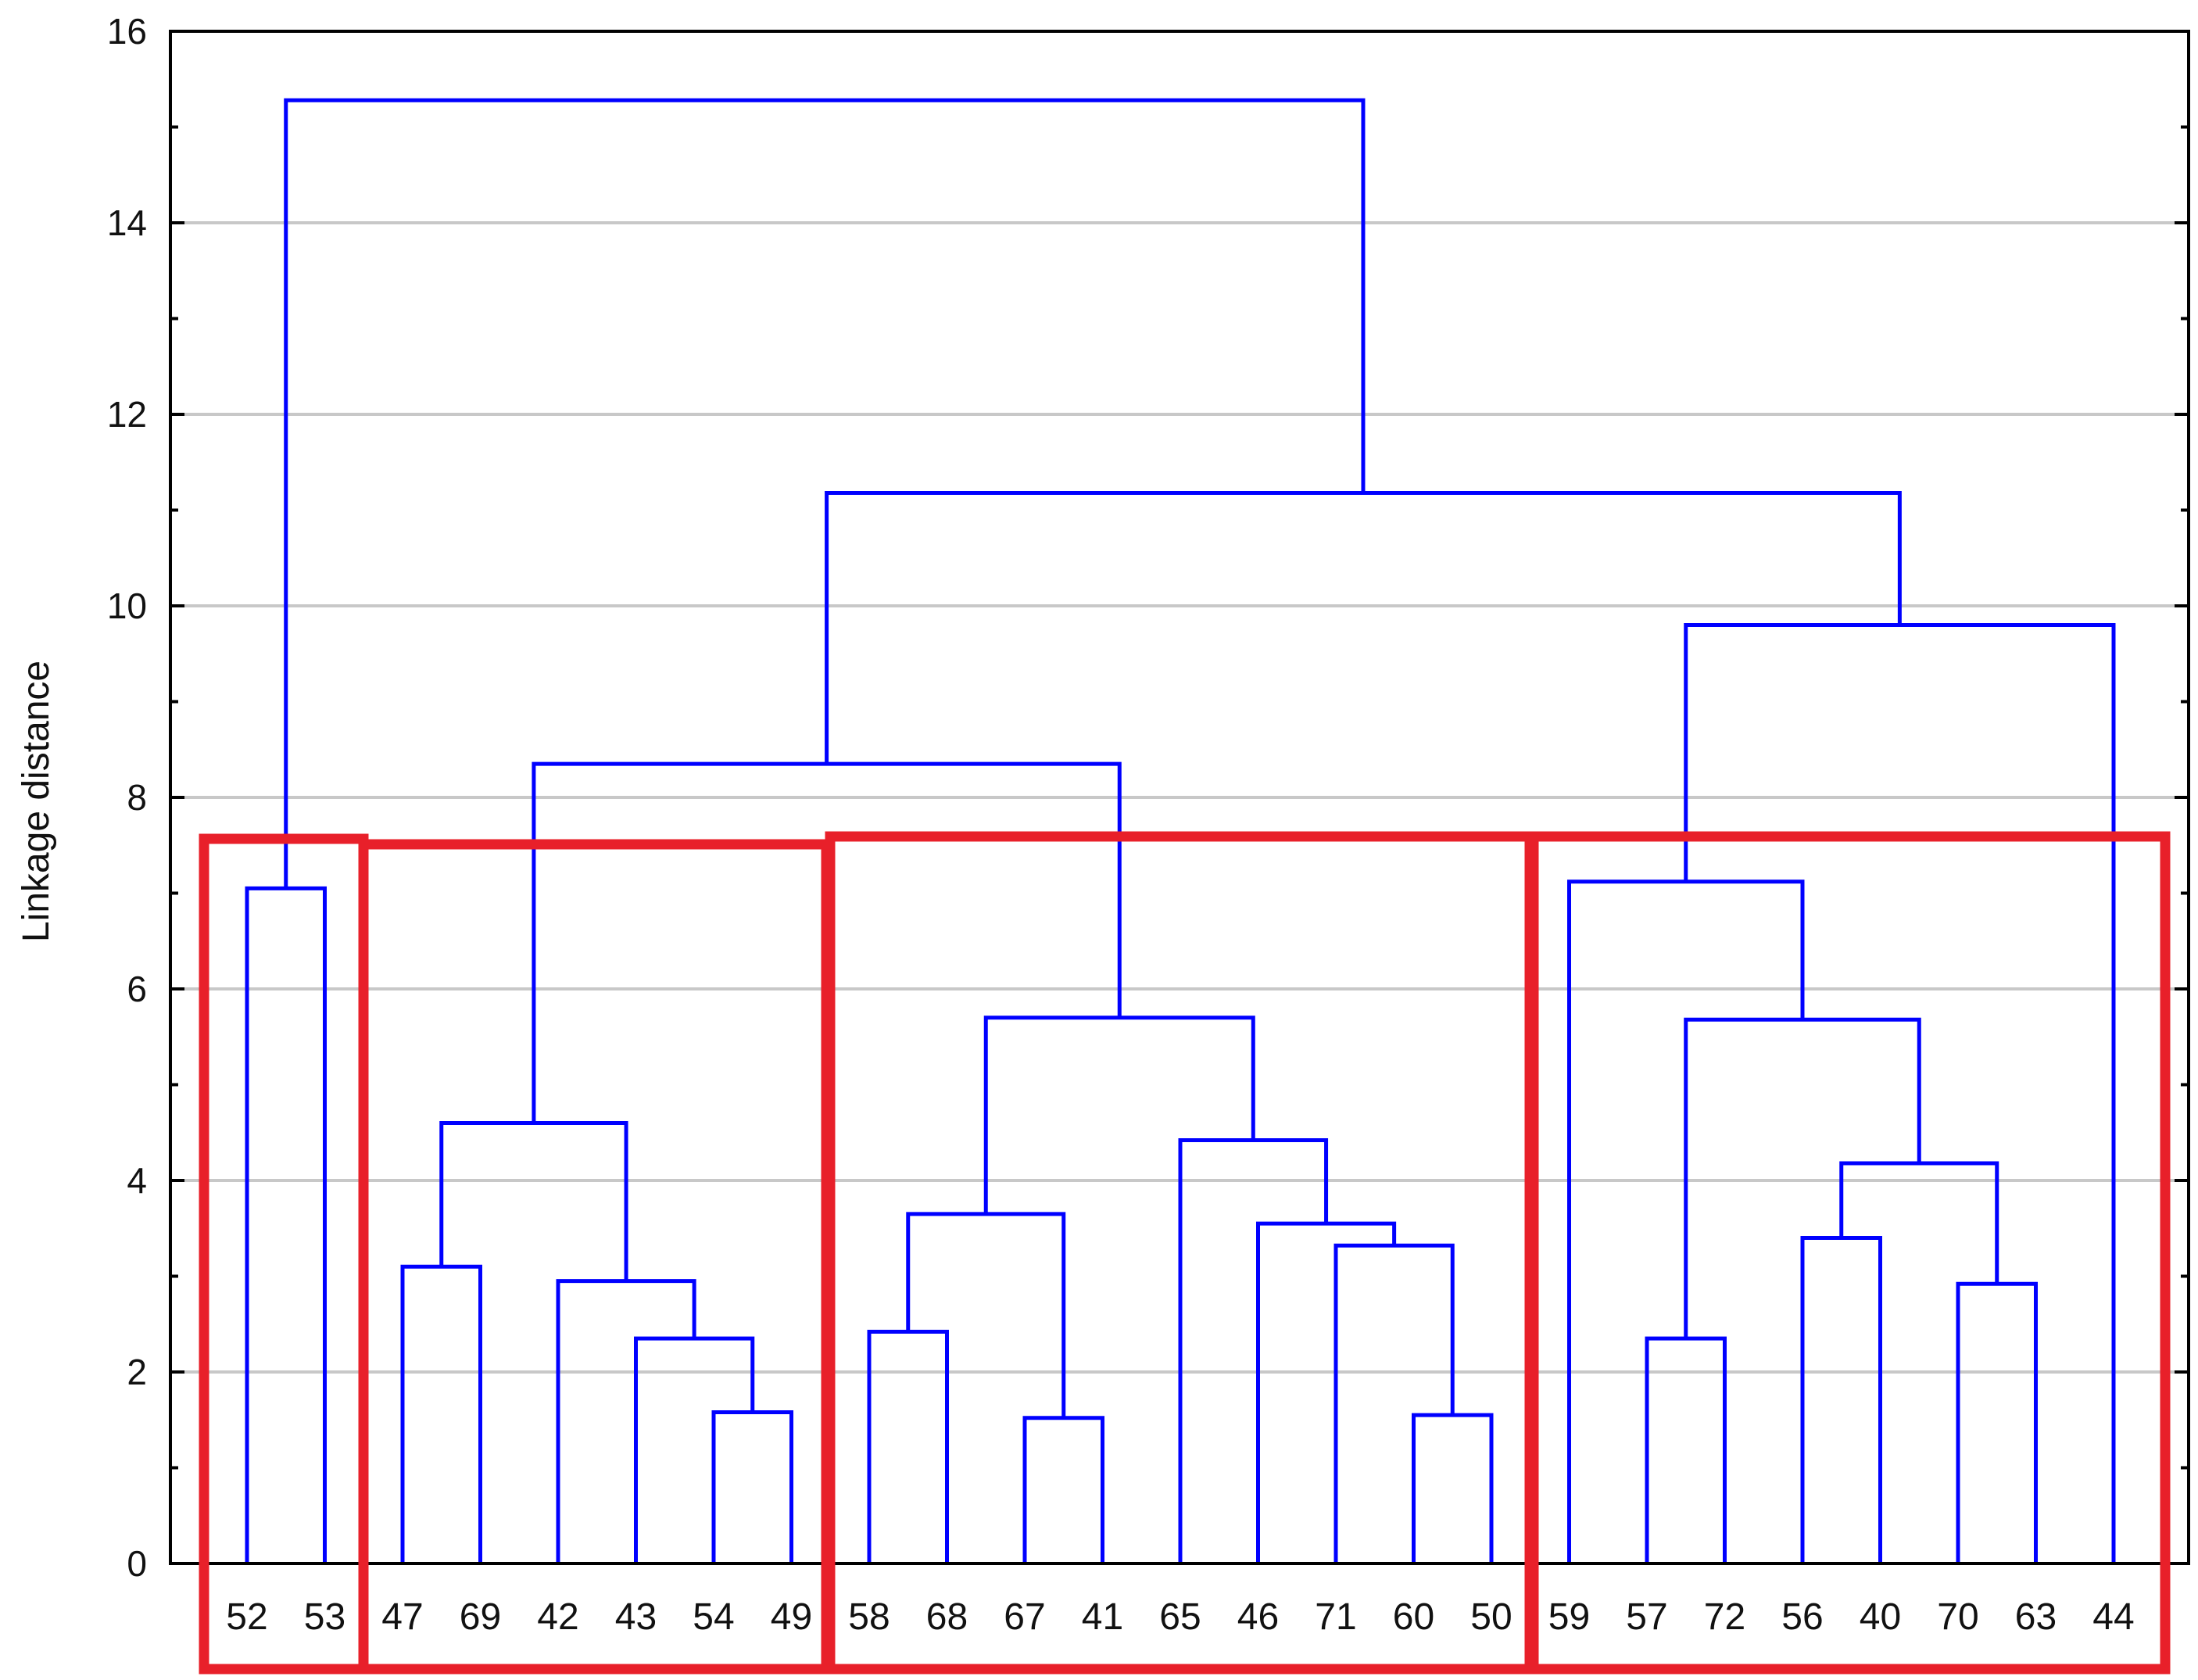 The width and height of the screenshot is (2198, 1680). I want to click on leaf-label: 42, so click(557, 1617).